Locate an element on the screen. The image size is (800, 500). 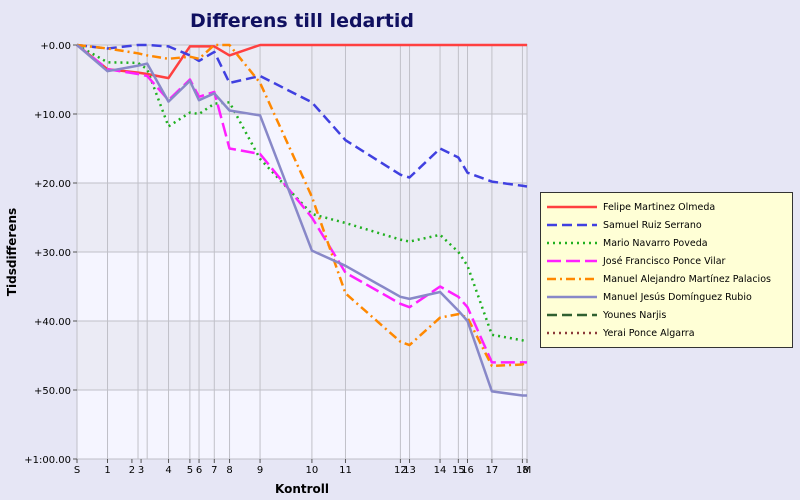
x-tick-label: 7 is located at coordinates (214, 470).